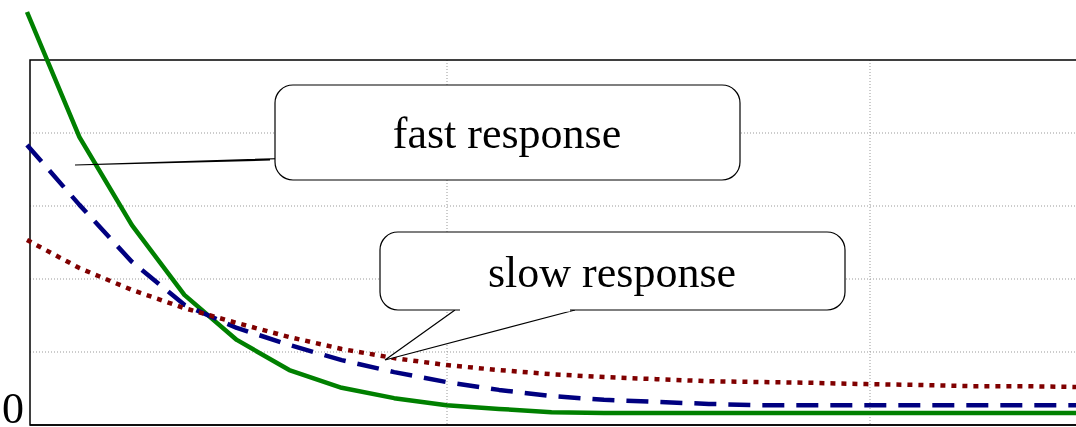  What do you see at coordinates (13, 405) in the screenshot?
I see `text: 0` at bounding box center [13, 405].